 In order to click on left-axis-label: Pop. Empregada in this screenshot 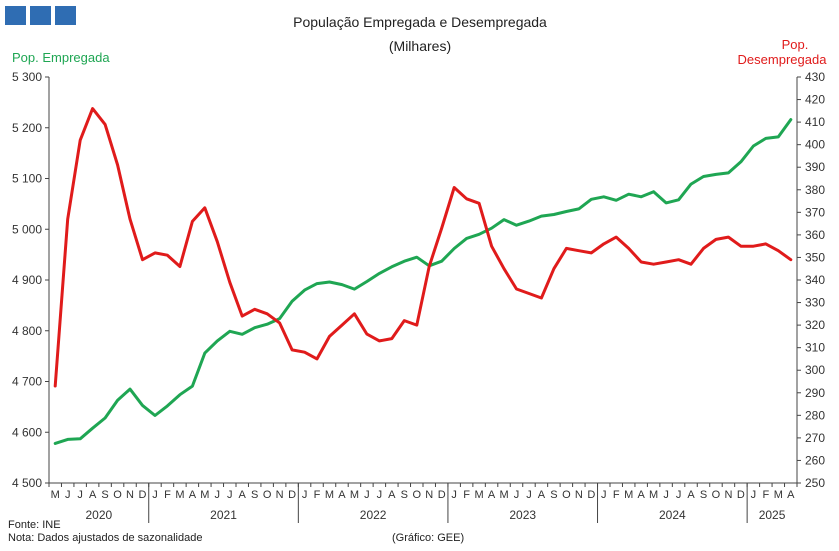, I will do `click(61, 57)`.